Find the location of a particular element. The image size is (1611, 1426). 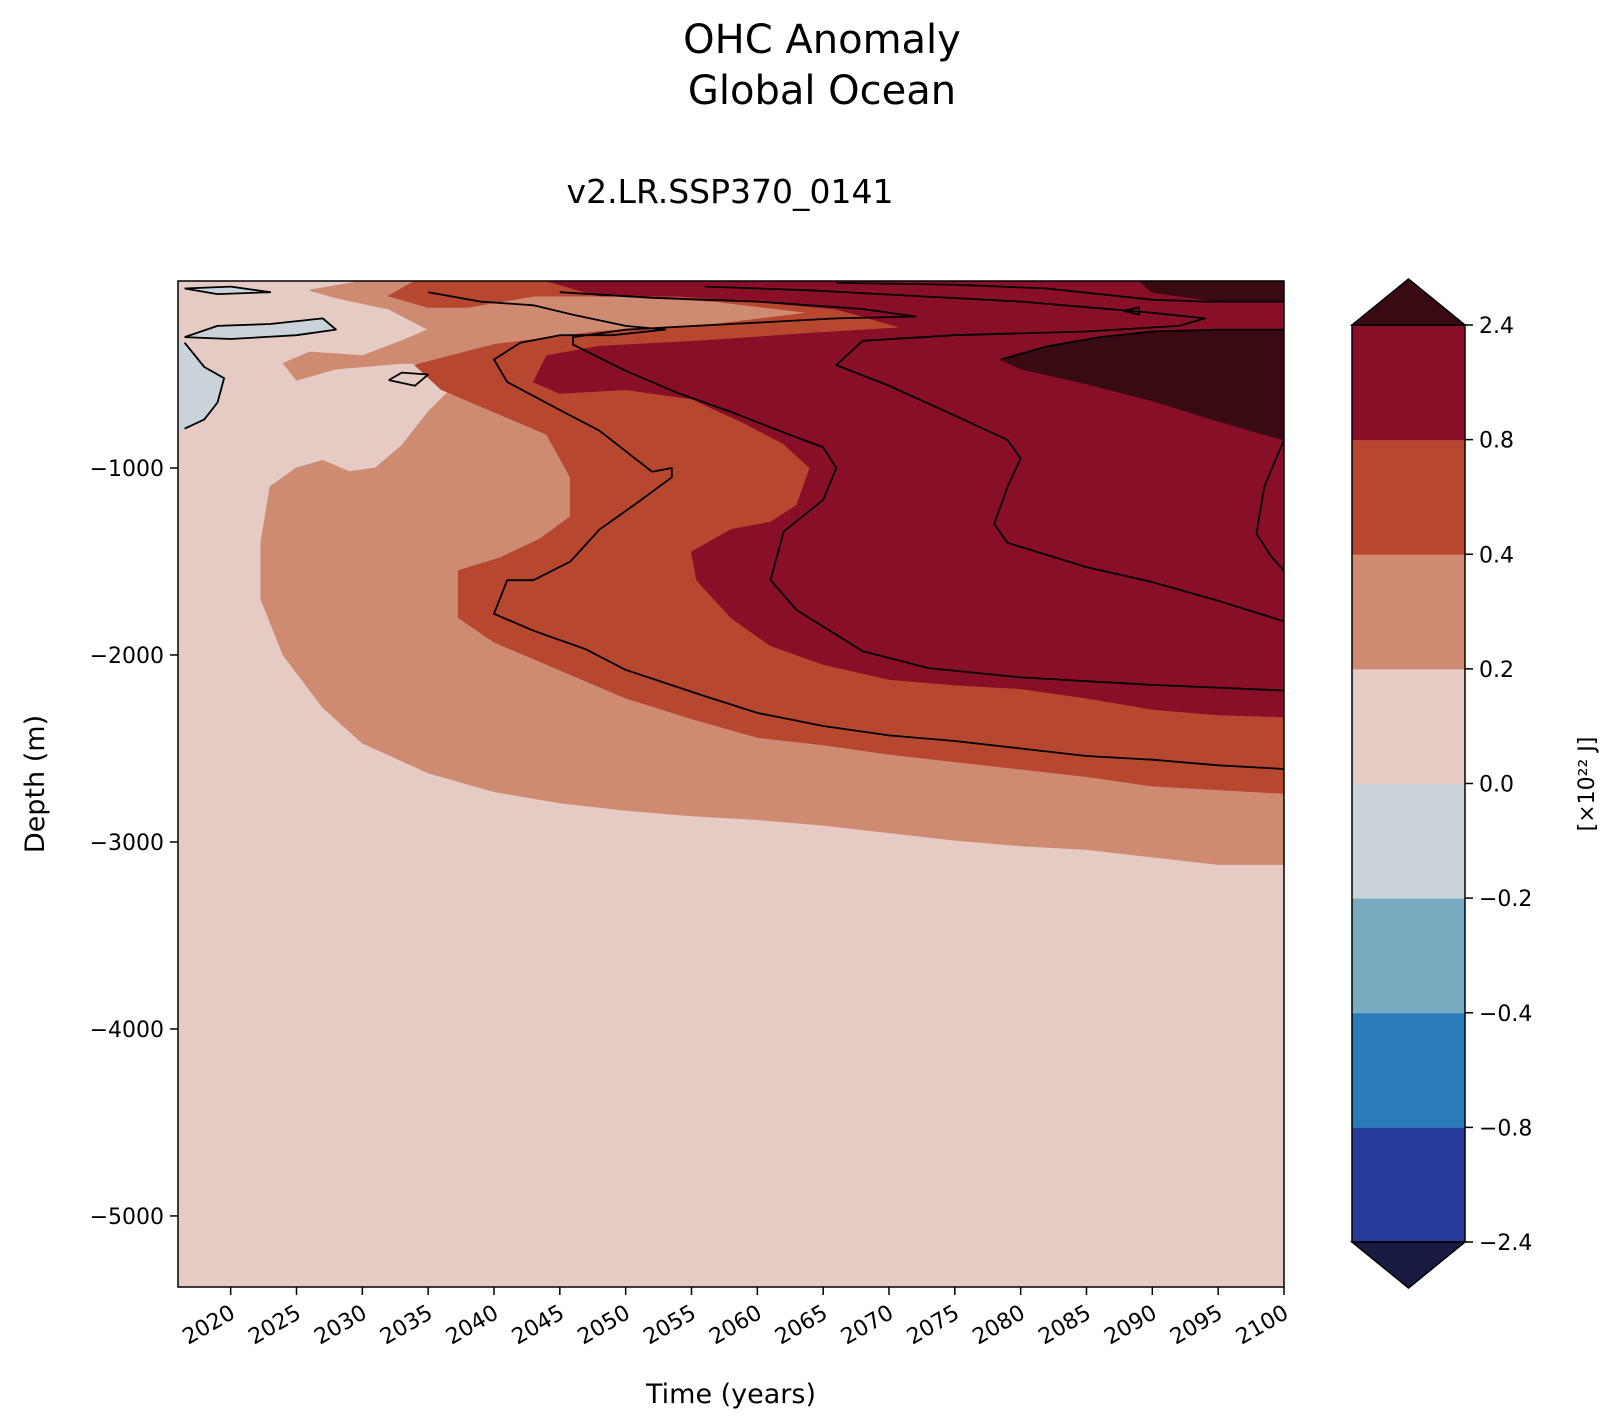

figure-title-line1: OHC Anomaly is located at coordinates (822, 40).